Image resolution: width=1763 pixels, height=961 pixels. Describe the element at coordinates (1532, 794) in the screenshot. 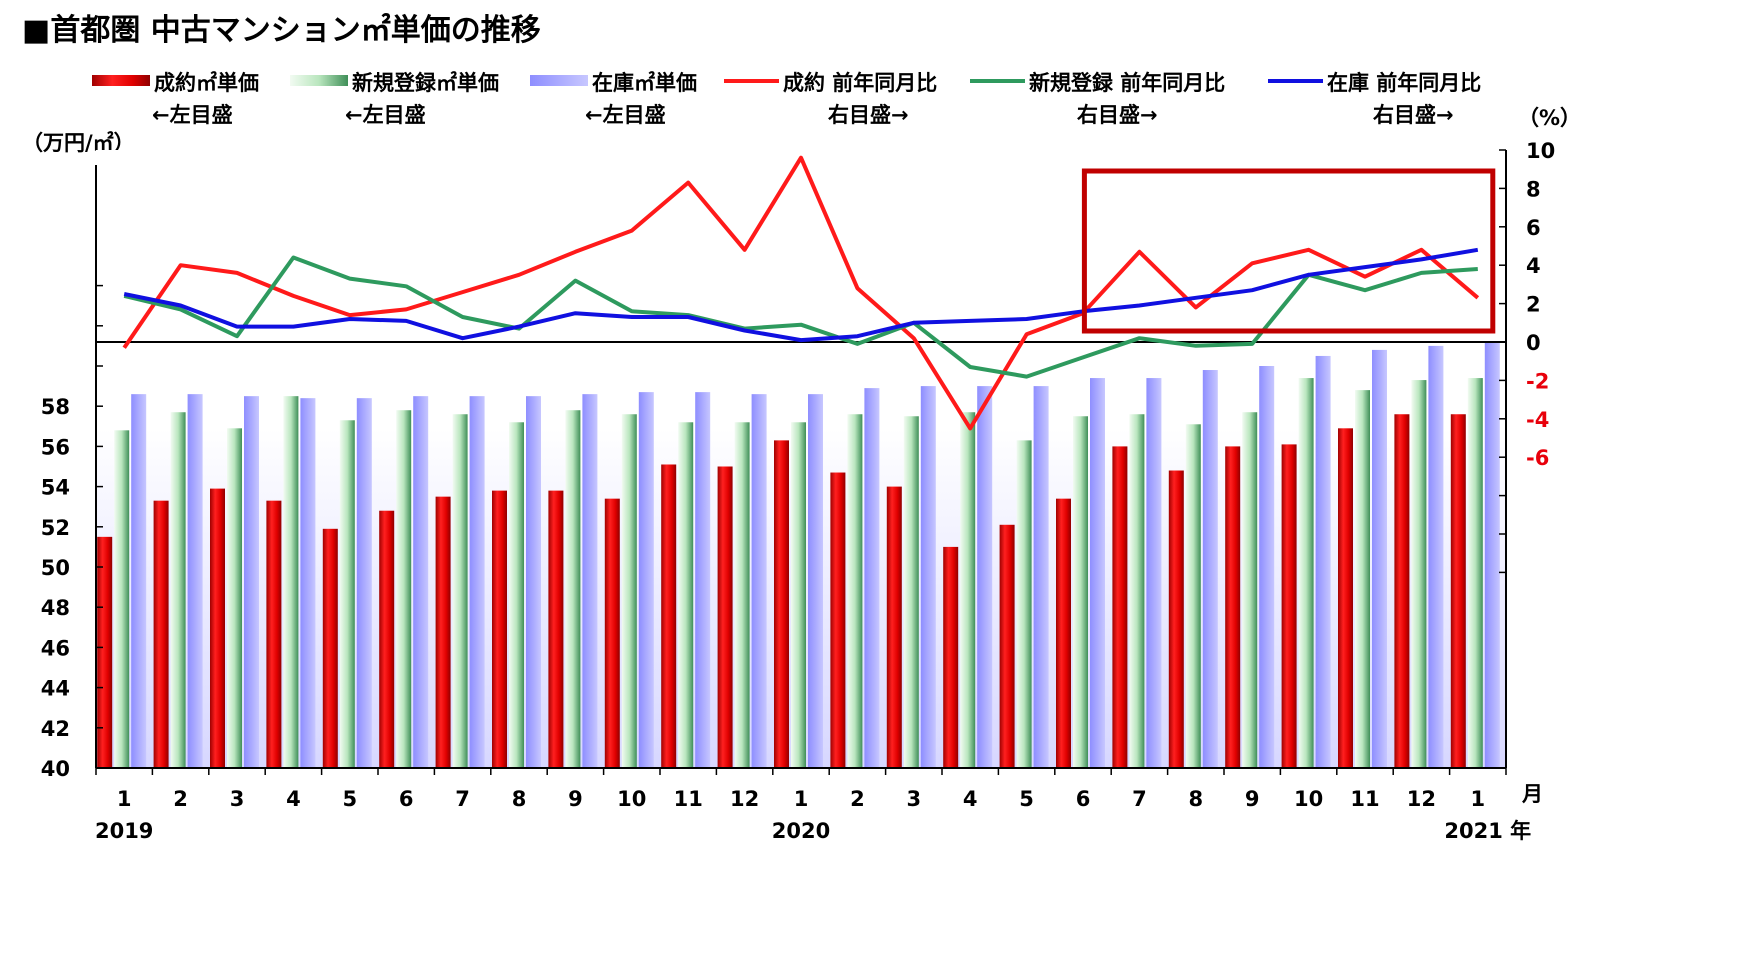

I see `month-unit-label: 月` at that location.